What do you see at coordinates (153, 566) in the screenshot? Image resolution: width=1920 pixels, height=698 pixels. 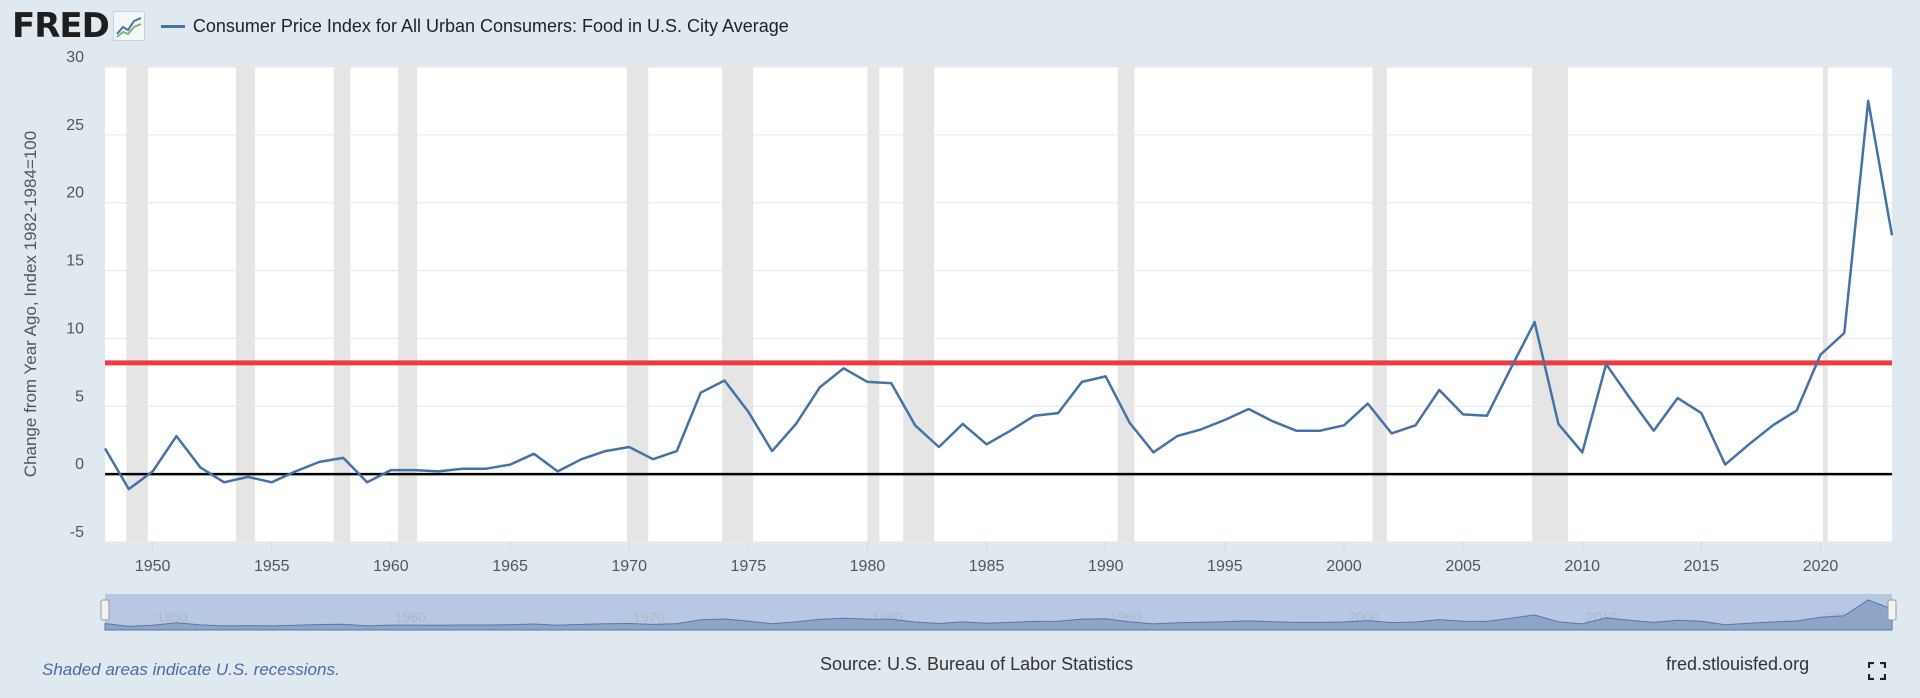 I see `x-tick-label: 1950` at bounding box center [153, 566].